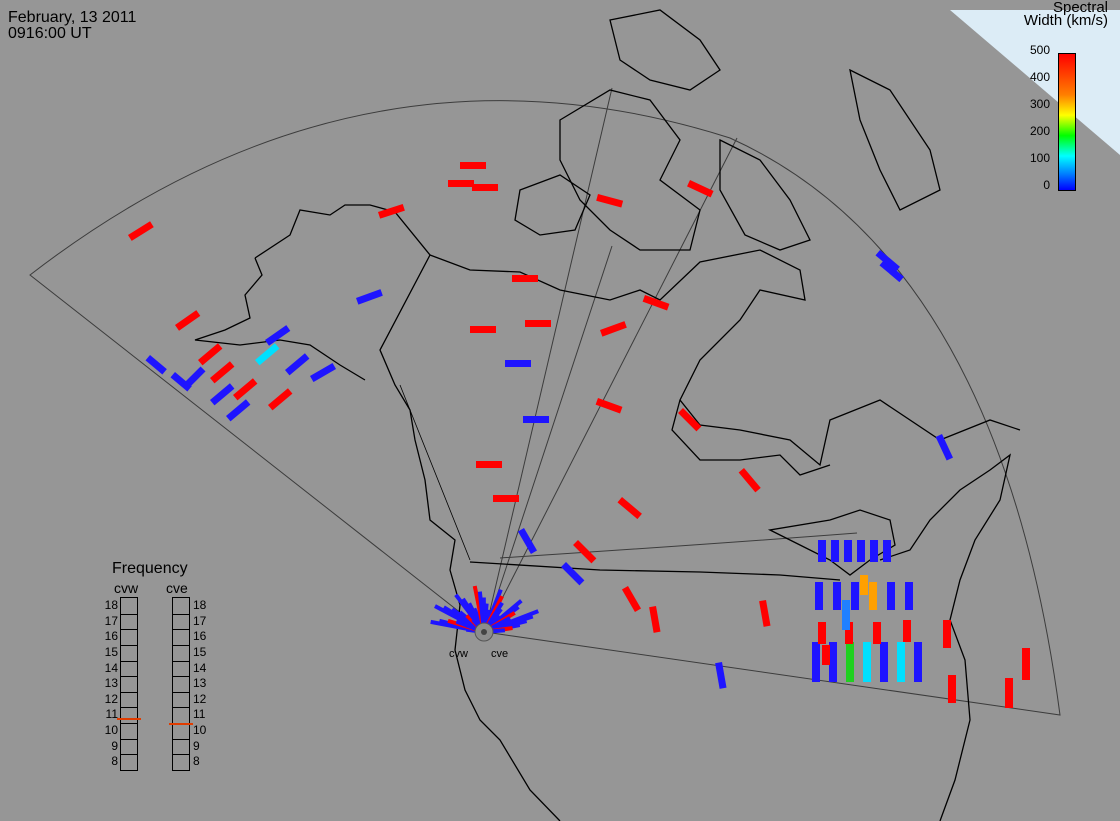 The image size is (1120, 821). Describe the element at coordinates (1065, 20) in the screenshot. I see `colorbar-title-2: Width (km/s)` at that location.